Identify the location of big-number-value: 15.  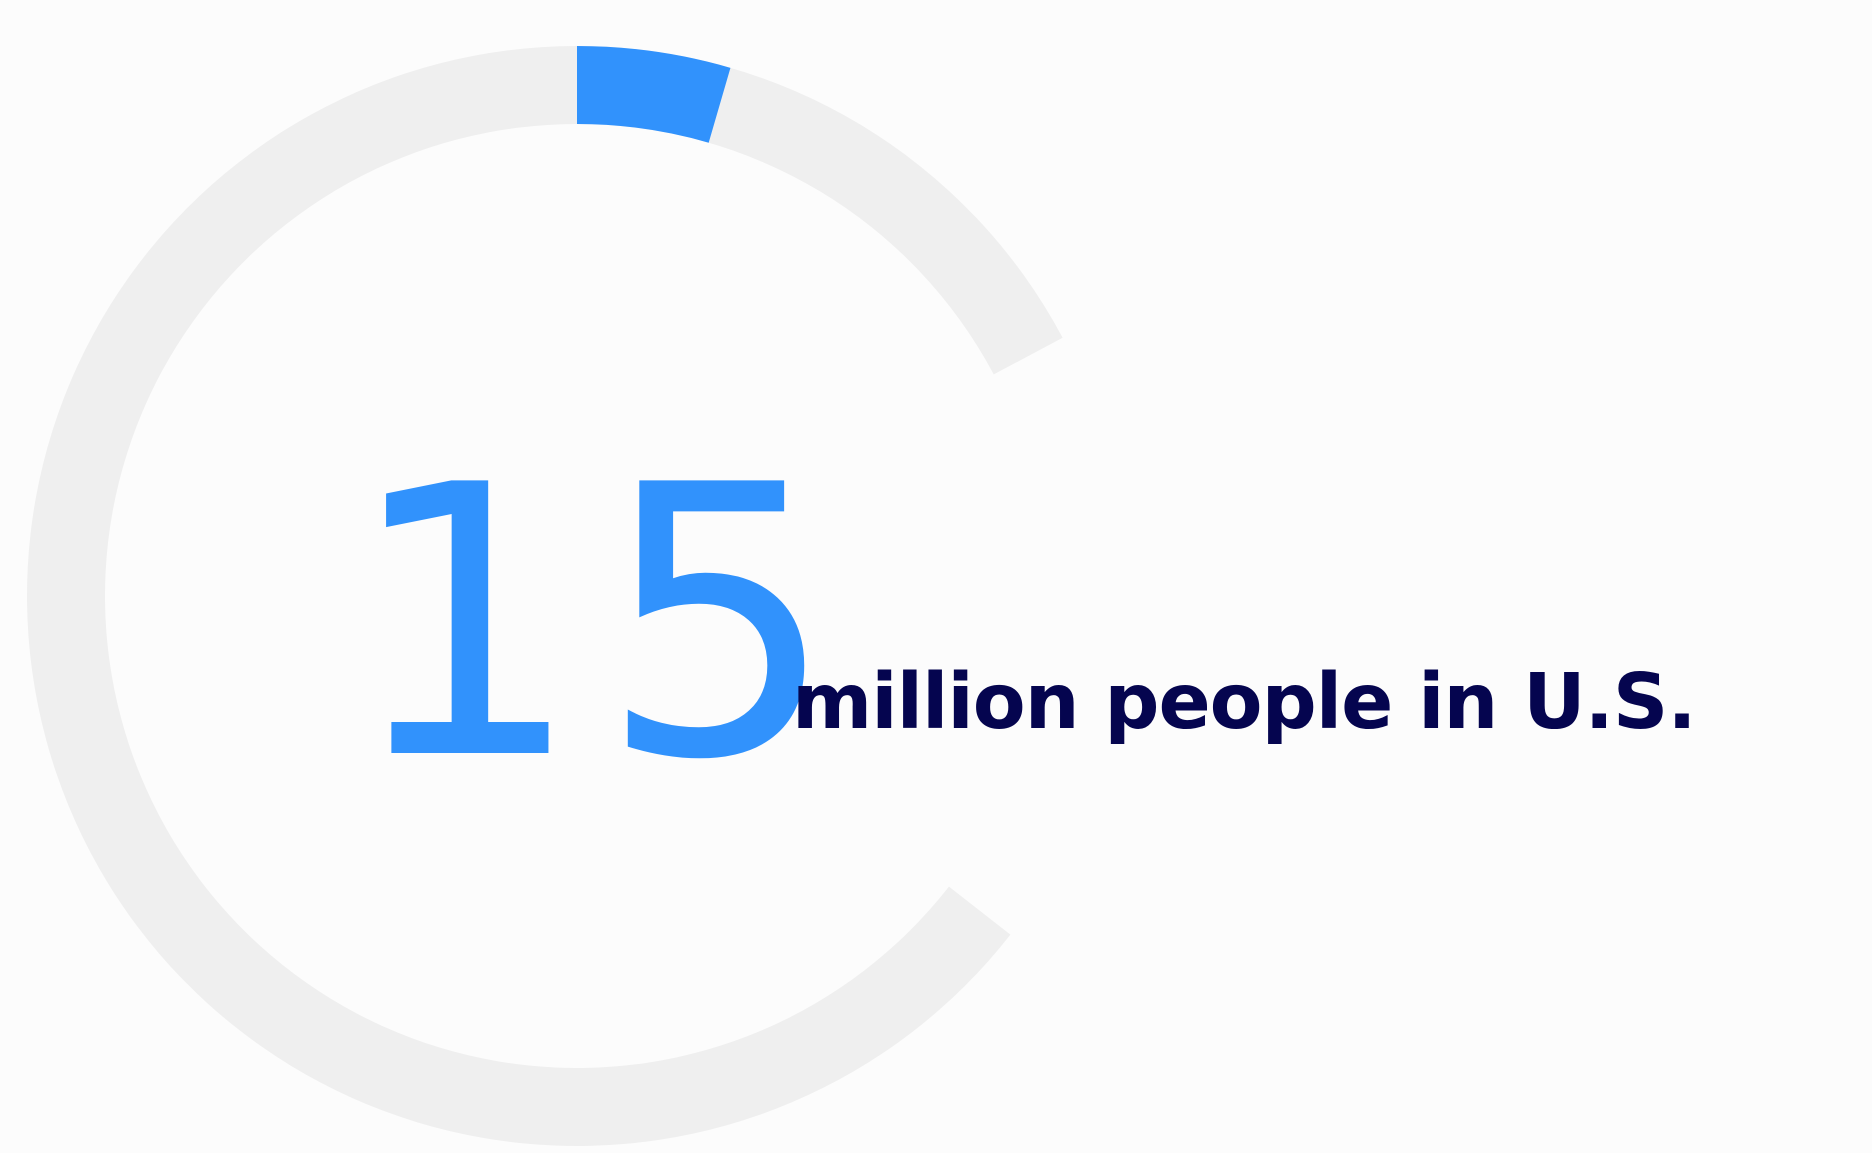
(599, 624).